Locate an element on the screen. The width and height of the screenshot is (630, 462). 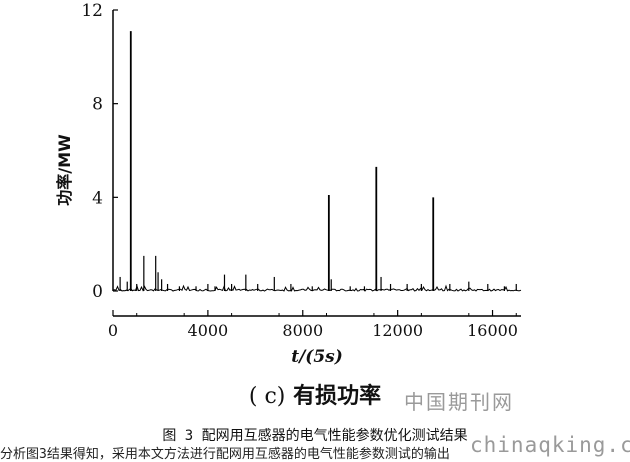
x-tick-label: 4000 is located at coordinates (208, 330).